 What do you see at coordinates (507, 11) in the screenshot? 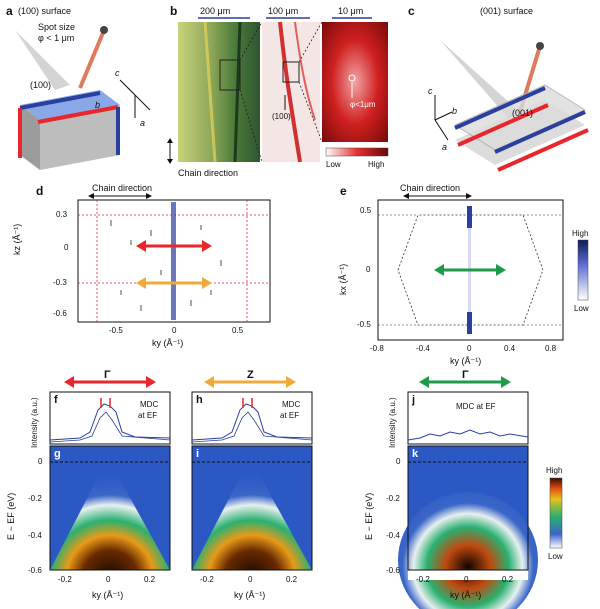
I see `panel-c-title: (001) surface` at bounding box center [507, 11].